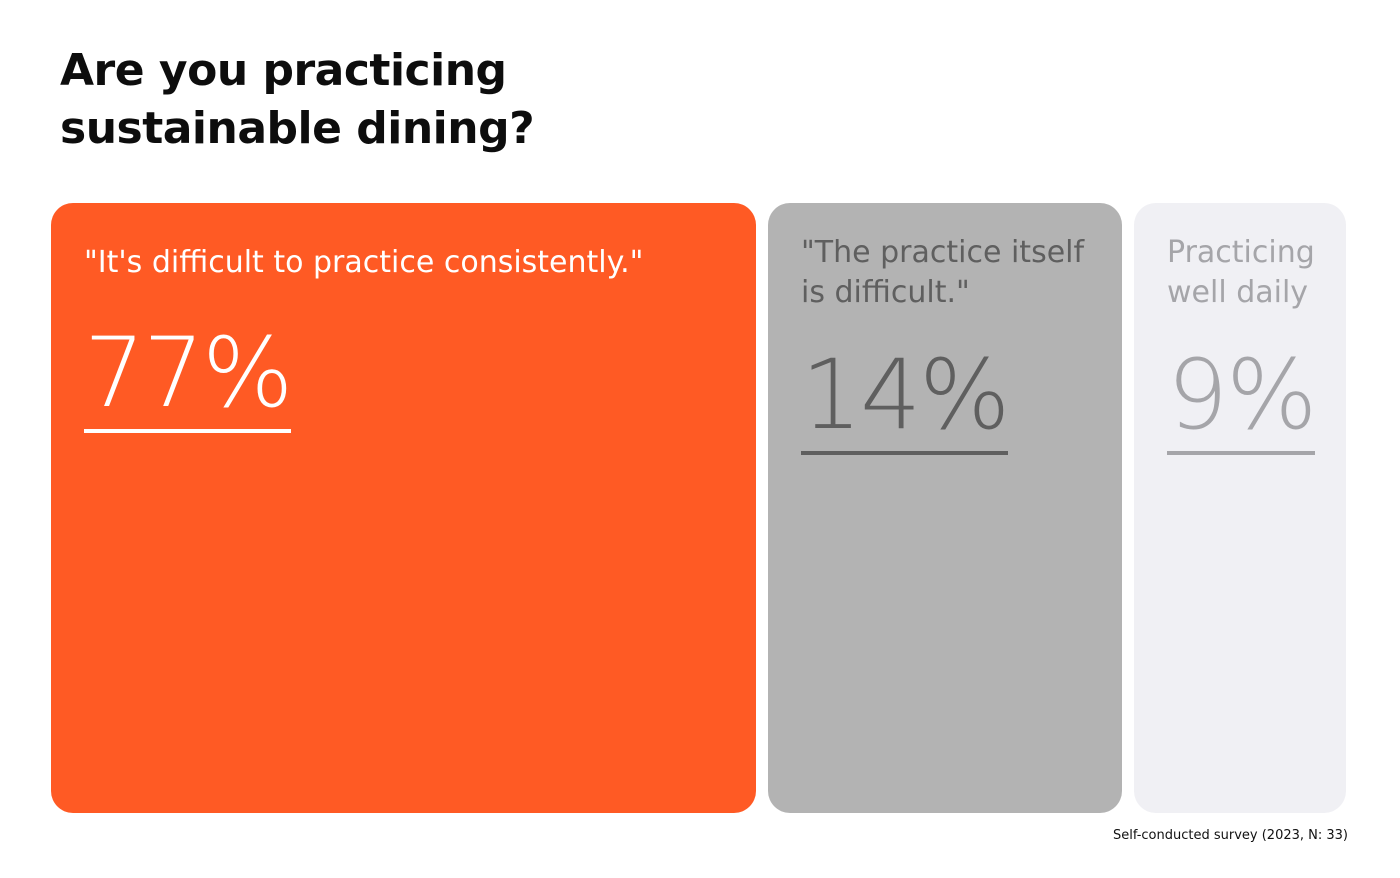  What do you see at coordinates (188, 378) in the screenshot?
I see `value-label: 77%` at bounding box center [188, 378].